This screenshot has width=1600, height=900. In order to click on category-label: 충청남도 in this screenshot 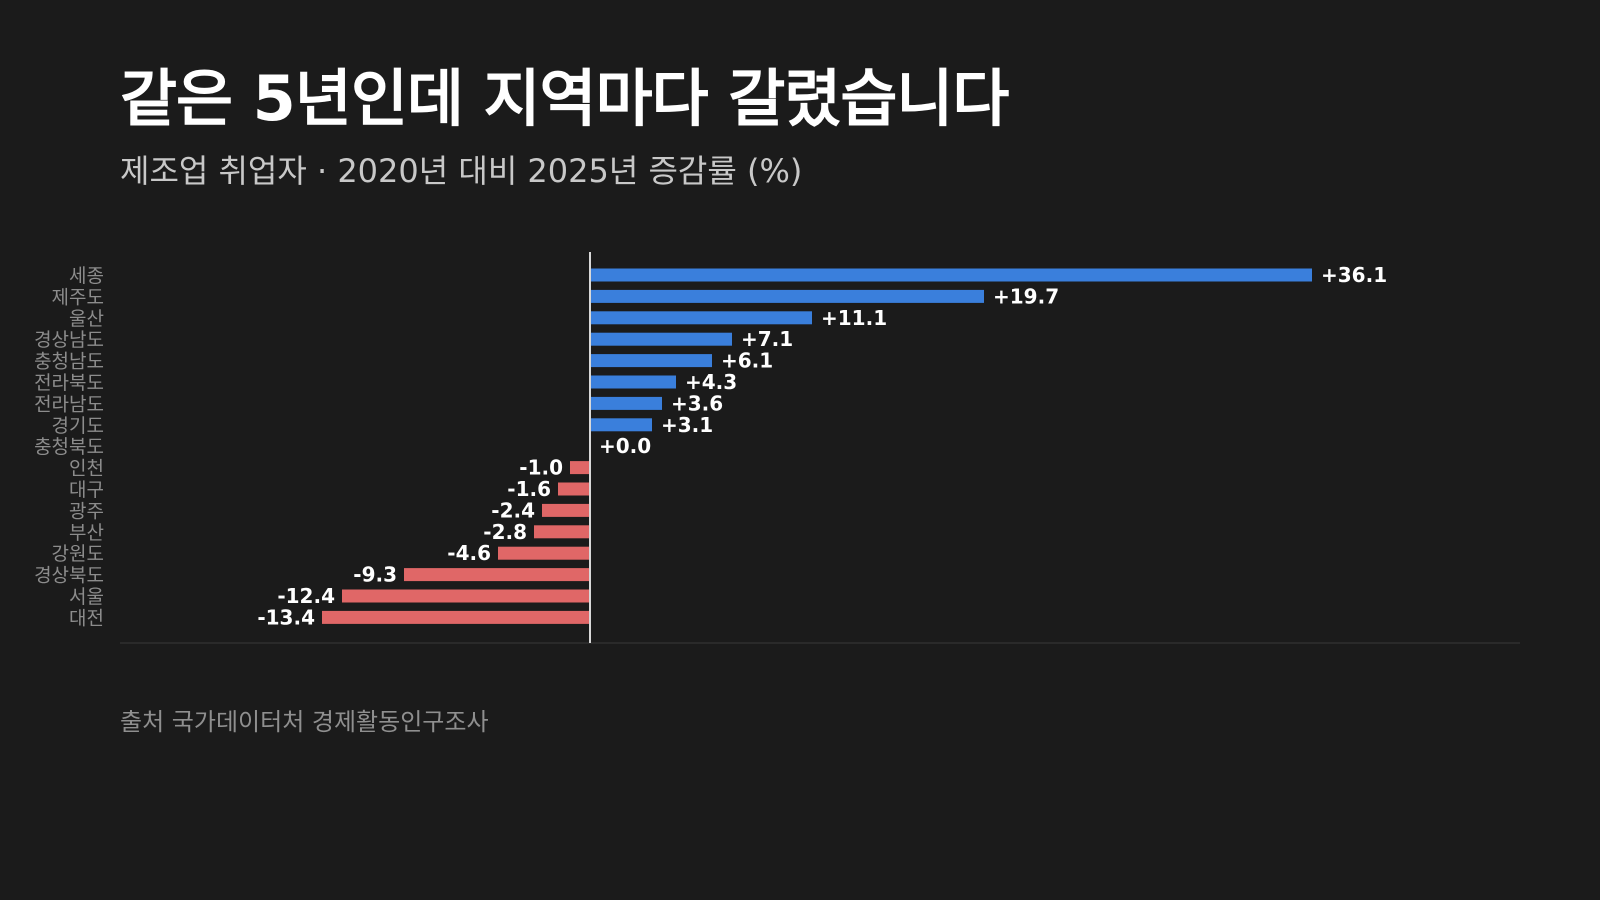, I will do `click(69, 362)`.